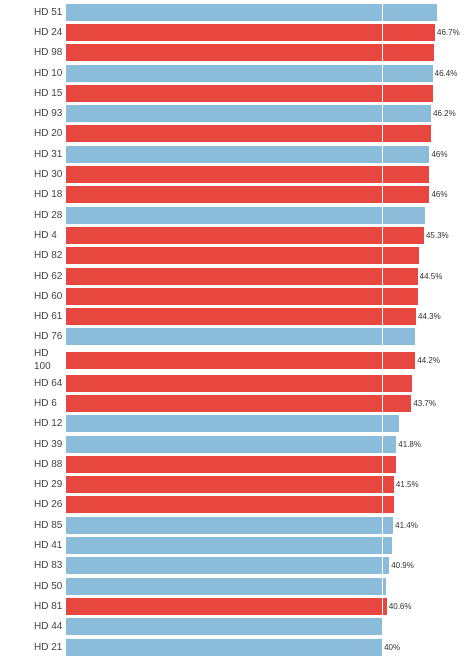 This screenshot has width=474, height=660. Describe the element at coordinates (48, 525) in the screenshot. I see `category-label: HD 85` at that location.